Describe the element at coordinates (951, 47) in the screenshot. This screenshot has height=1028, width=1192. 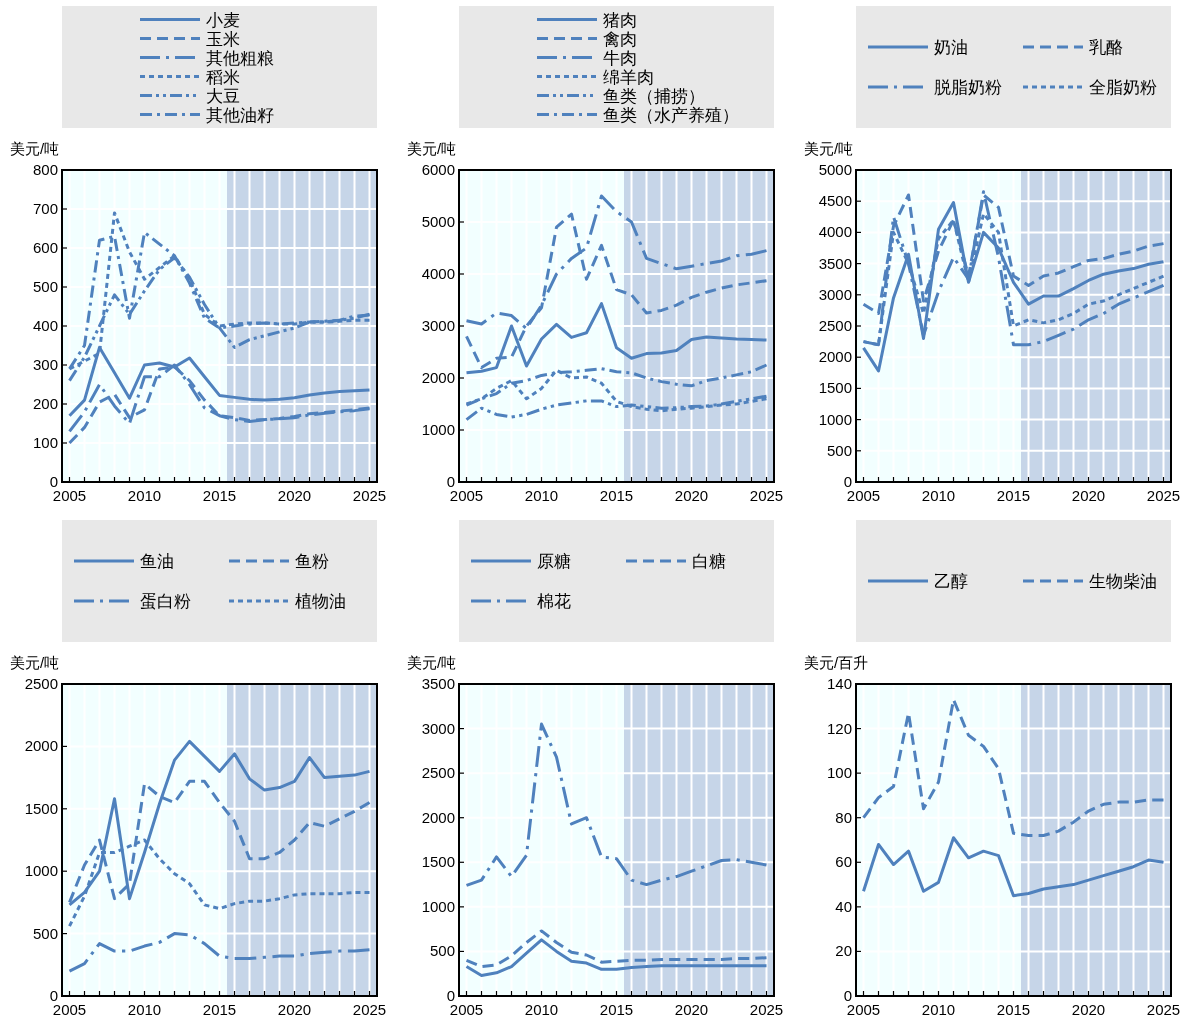
I see `legend-label: 奶油` at that location.